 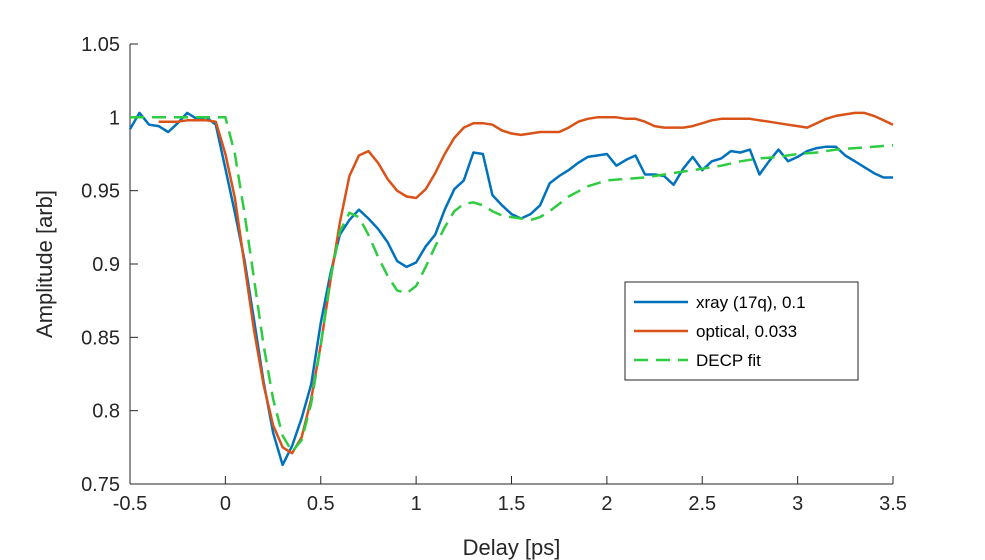 What do you see at coordinates (606, 504) in the screenshot?
I see `x-tick-label: 2` at bounding box center [606, 504].